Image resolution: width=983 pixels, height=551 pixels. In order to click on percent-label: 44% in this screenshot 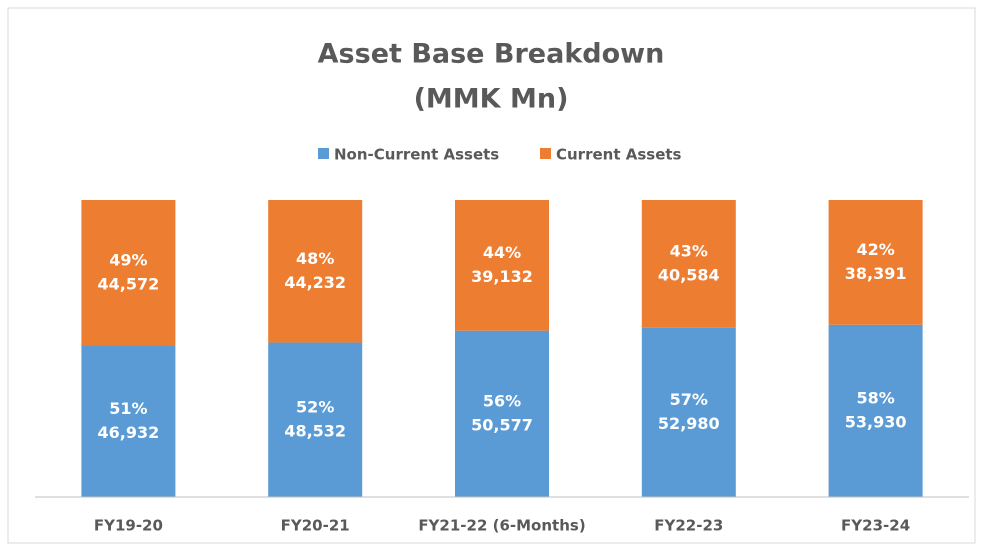, I will do `click(502, 252)`.